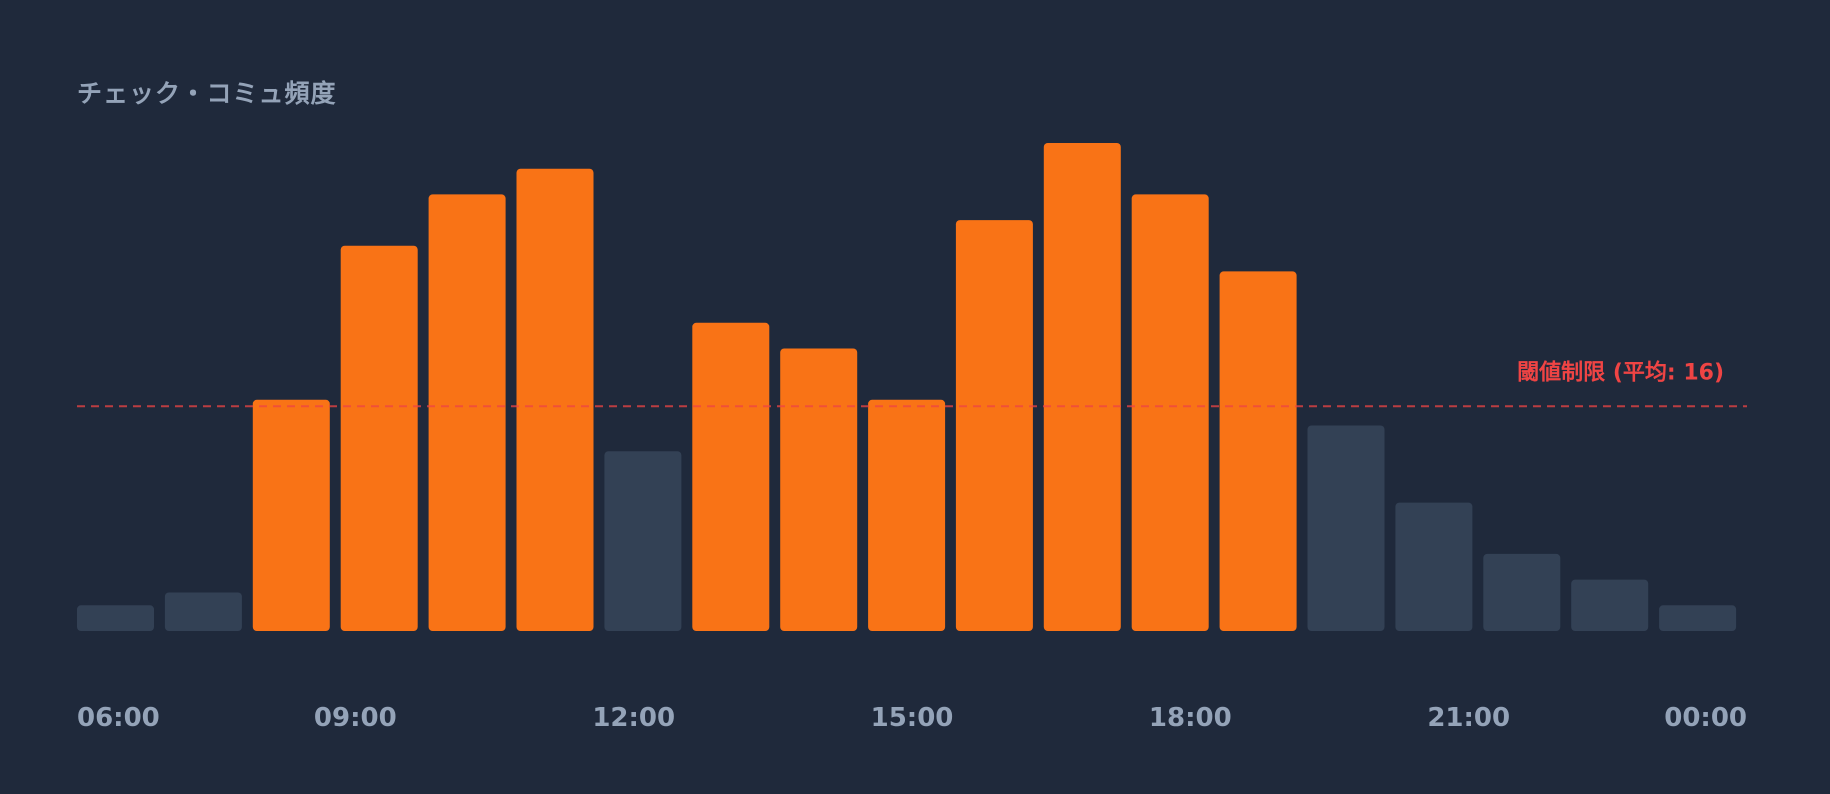 Image resolution: width=1830 pixels, height=794 pixels. I want to click on x-tick-label: 18:00, so click(1190, 718).